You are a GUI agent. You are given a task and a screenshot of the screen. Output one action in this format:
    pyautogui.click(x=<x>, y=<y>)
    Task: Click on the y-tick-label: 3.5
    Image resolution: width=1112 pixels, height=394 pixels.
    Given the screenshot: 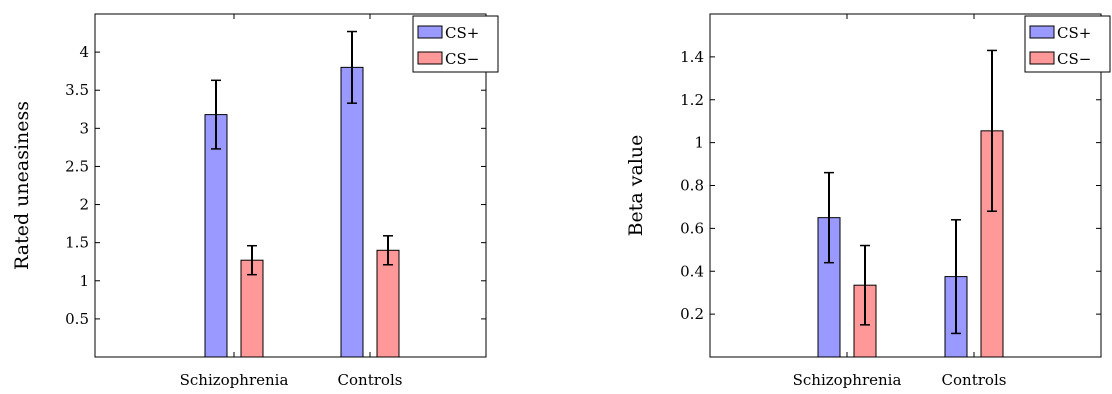 What is the action you would take?
    pyautogui.click(x=77, y=90)
    